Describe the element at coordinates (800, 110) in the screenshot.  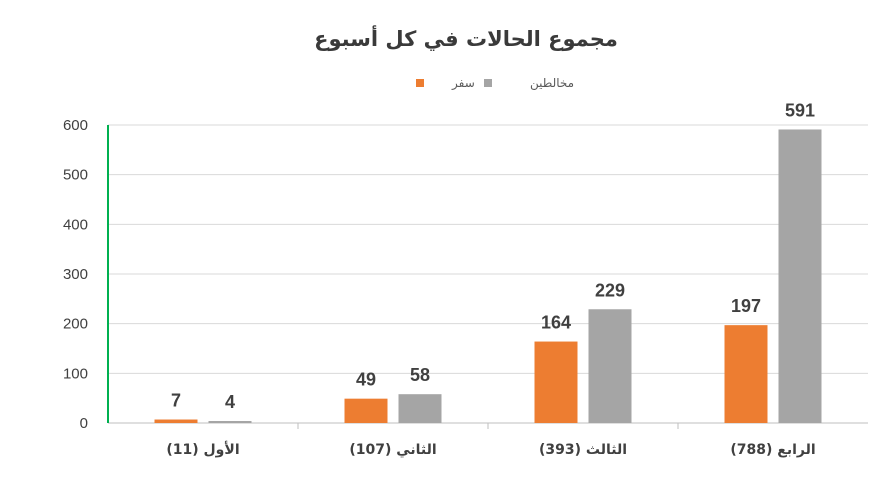
I see `data-label: 591` at that location.